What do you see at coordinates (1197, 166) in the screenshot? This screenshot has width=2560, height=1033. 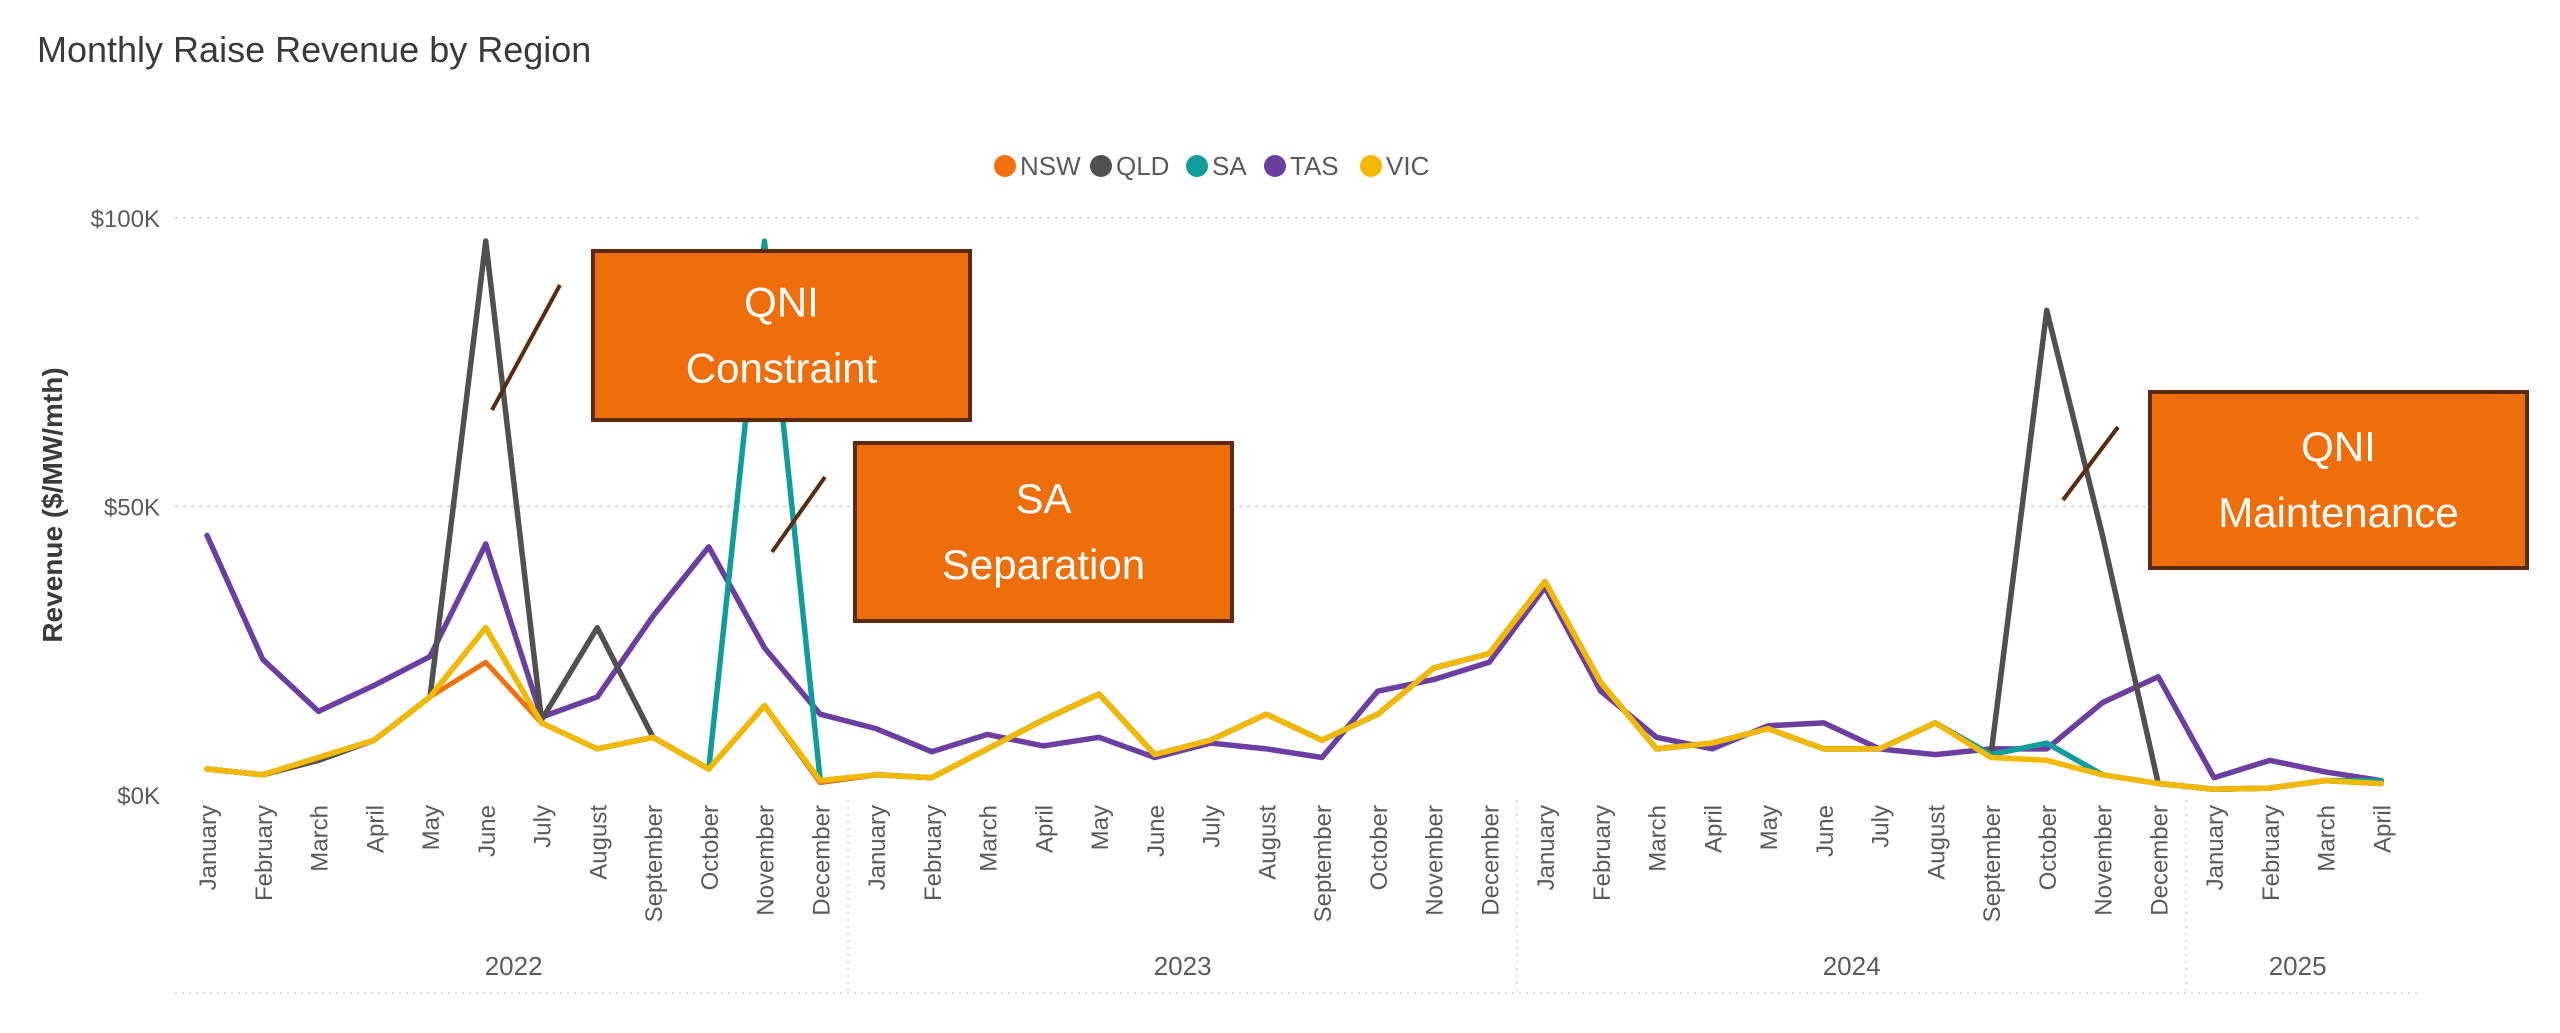 I see `legend-marker-sa` at bounding box center [1197, 166].